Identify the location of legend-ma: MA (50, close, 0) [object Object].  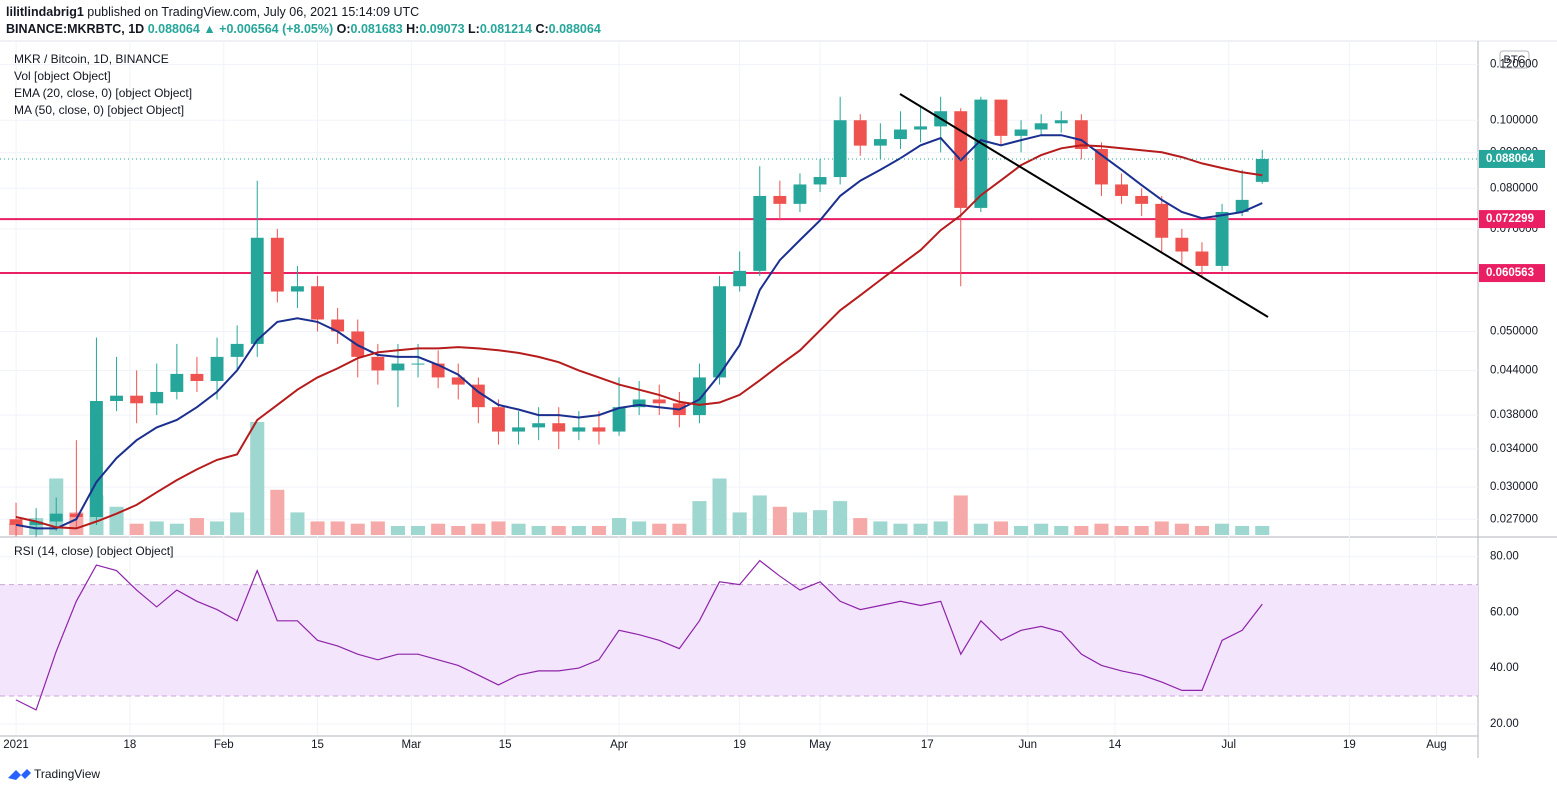
(99, 110).